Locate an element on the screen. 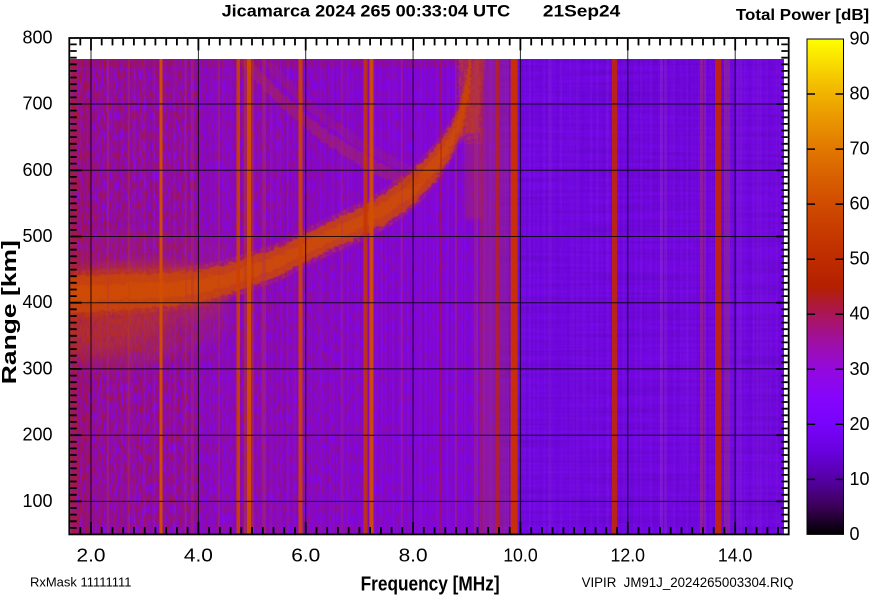  svg-text: 90 is located at coordinates (860, 39).